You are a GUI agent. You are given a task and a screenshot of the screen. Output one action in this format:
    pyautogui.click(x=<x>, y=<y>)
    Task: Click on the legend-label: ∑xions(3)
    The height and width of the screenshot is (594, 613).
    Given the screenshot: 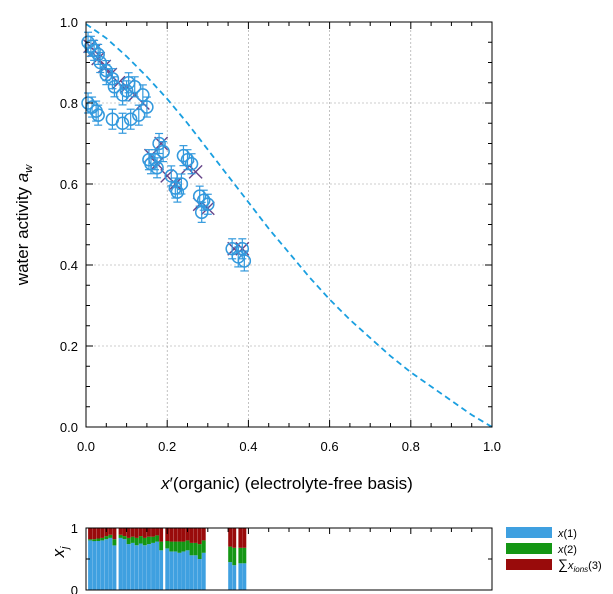 What is the action you would take?
    pyautogui.click(x=580, y=565)
    